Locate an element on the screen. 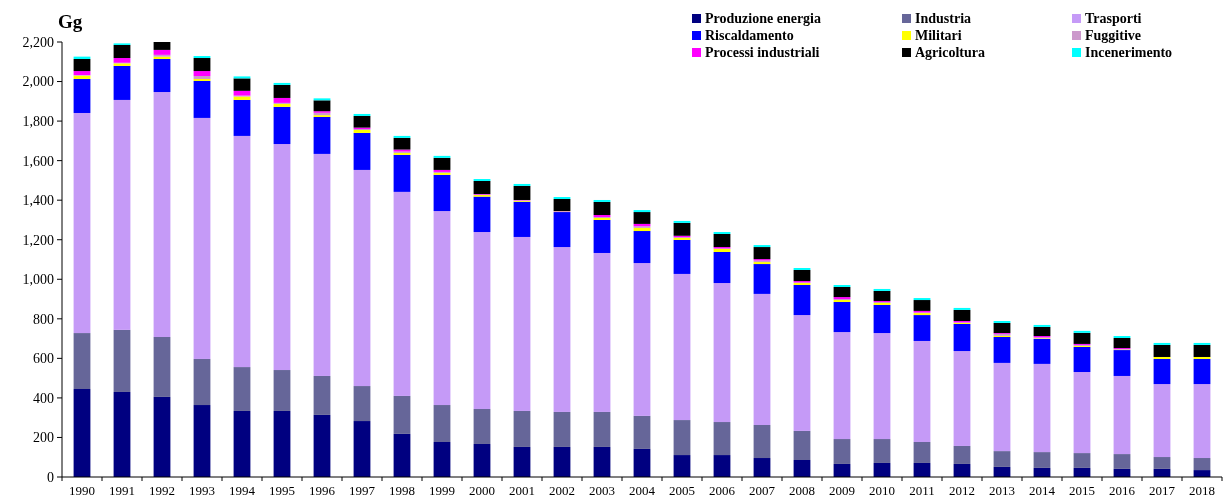  legend-label: Riscaldamento is located at coordinates (749, 35).